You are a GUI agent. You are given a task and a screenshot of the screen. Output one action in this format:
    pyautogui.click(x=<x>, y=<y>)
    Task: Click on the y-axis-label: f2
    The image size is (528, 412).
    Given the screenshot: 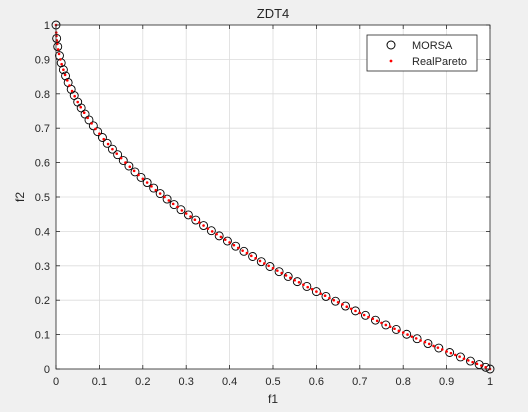 What is the action you would take?
    pyautogui.click(x=20, y=197)
    